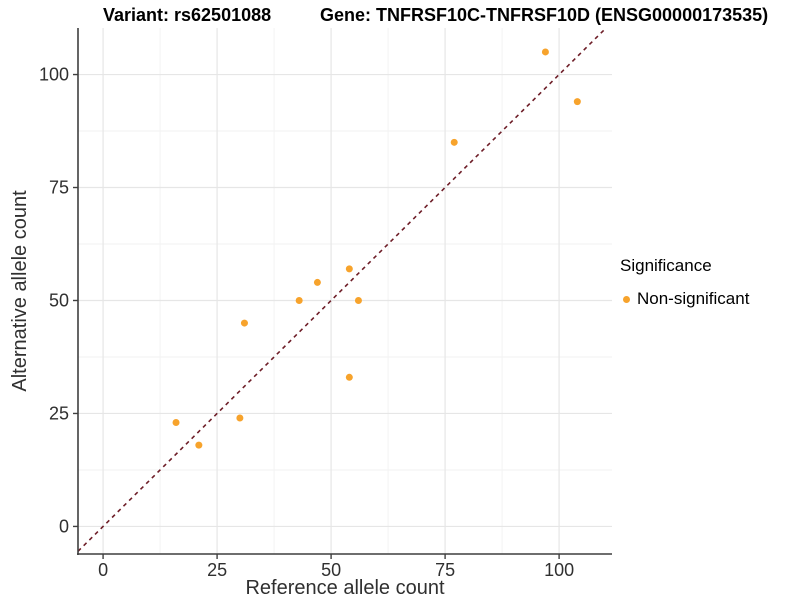  I want to click on y-tick-label: 0, so click(64, 526).